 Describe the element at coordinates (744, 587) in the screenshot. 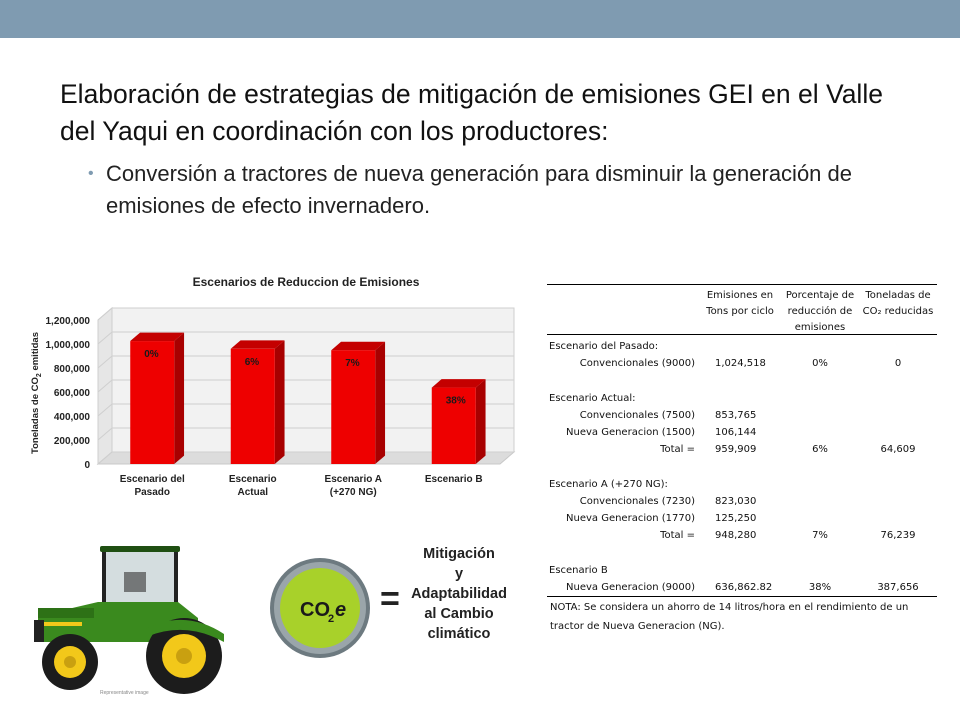

I see `table-cell-emissions: 636,862.82` at that location.